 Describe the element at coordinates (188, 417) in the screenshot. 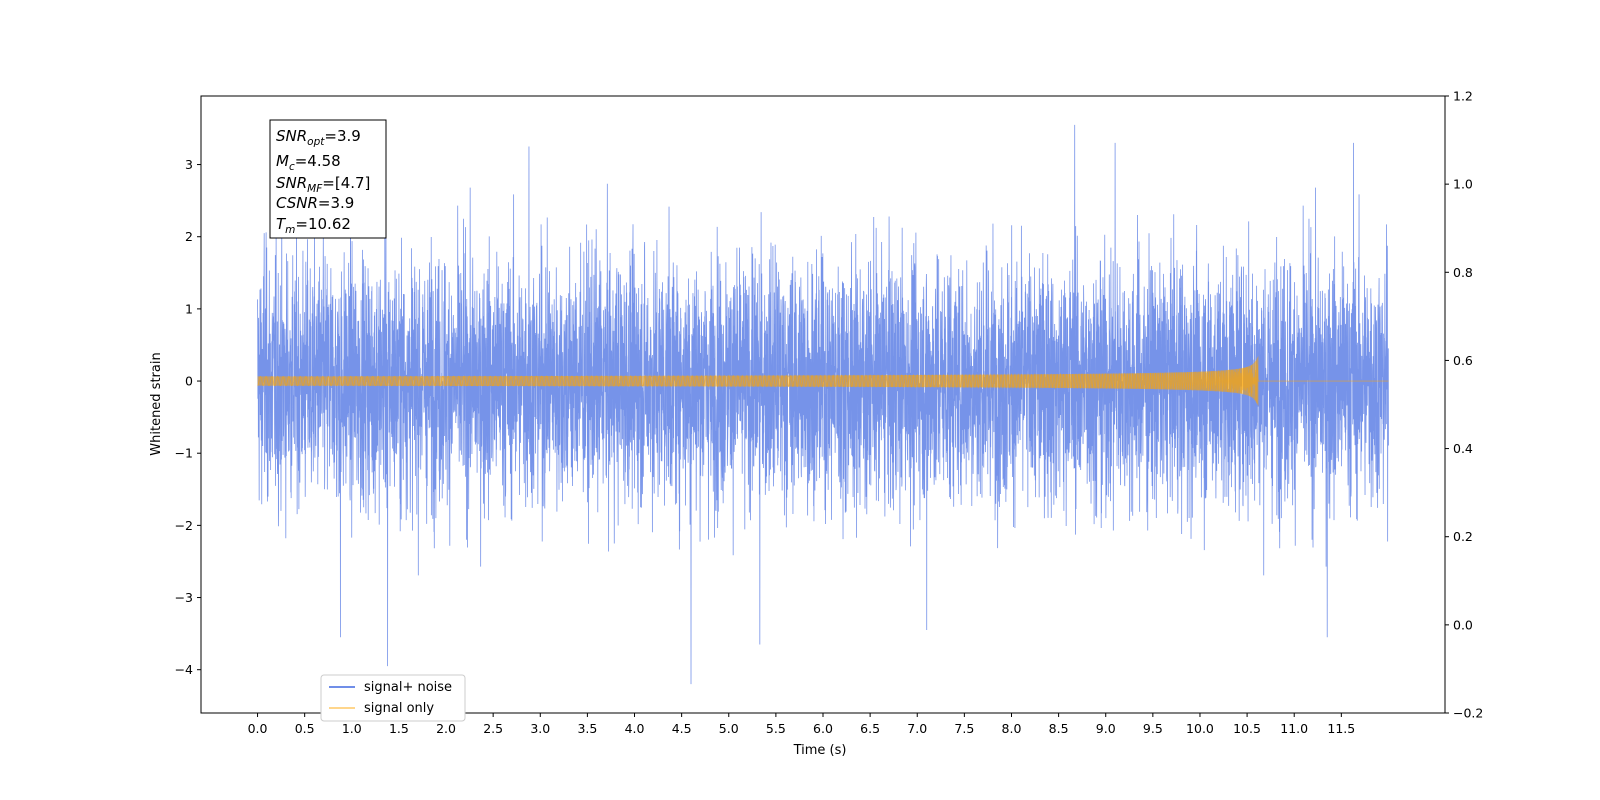

I see `y-axis-left: −4 −3 −2 −1 0 1 2 3` at that location.